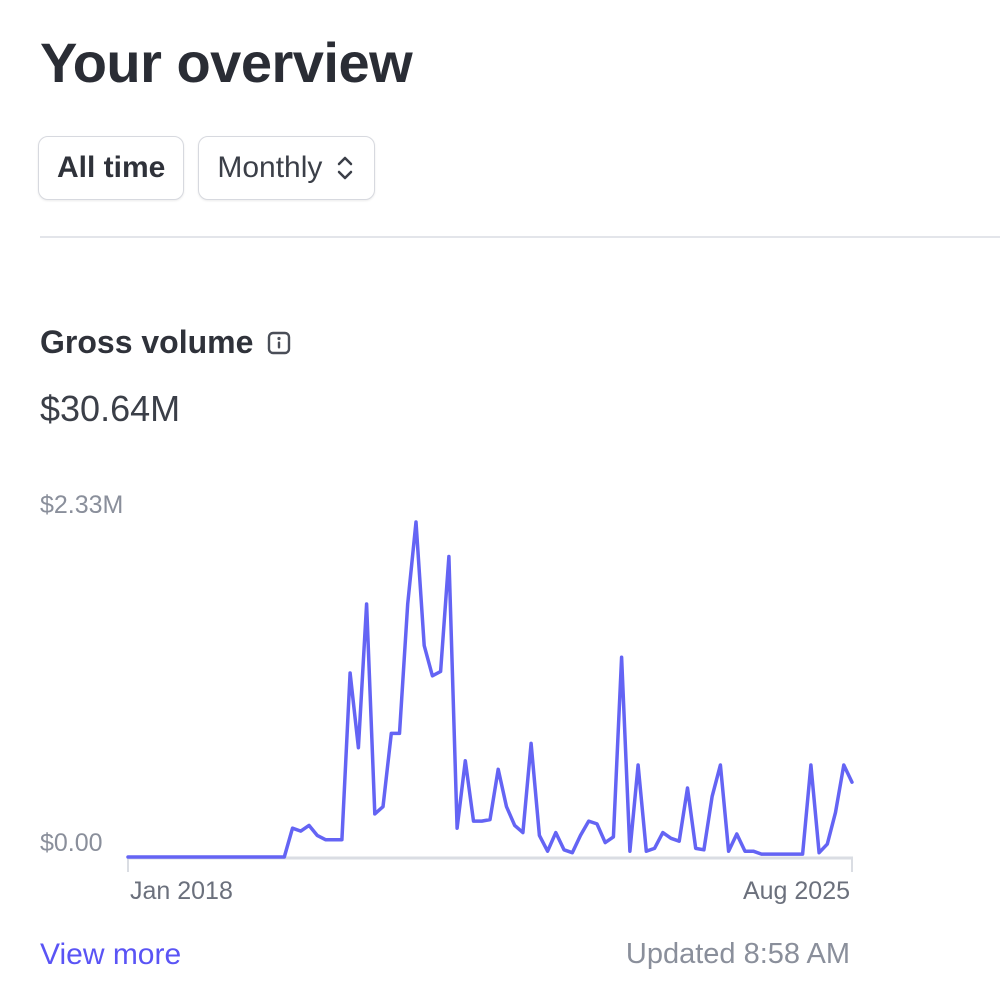  Describe the element at coordinates (110, 408) in the screenshot. I see `metric-value: $30.64M` at that location.